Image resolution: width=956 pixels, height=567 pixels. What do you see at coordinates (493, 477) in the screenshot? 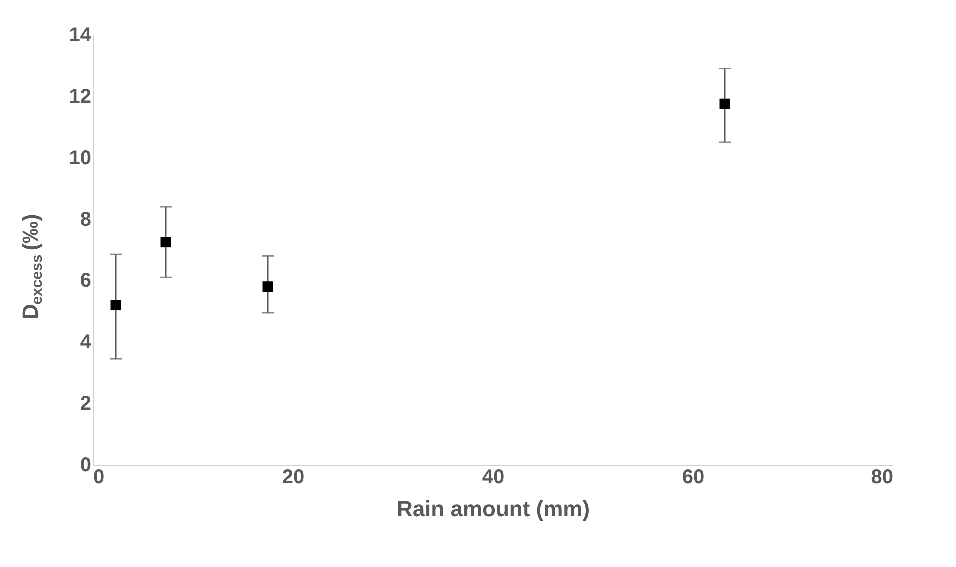
I see `x-tick-label: 40` at bounding box center [493, 477].